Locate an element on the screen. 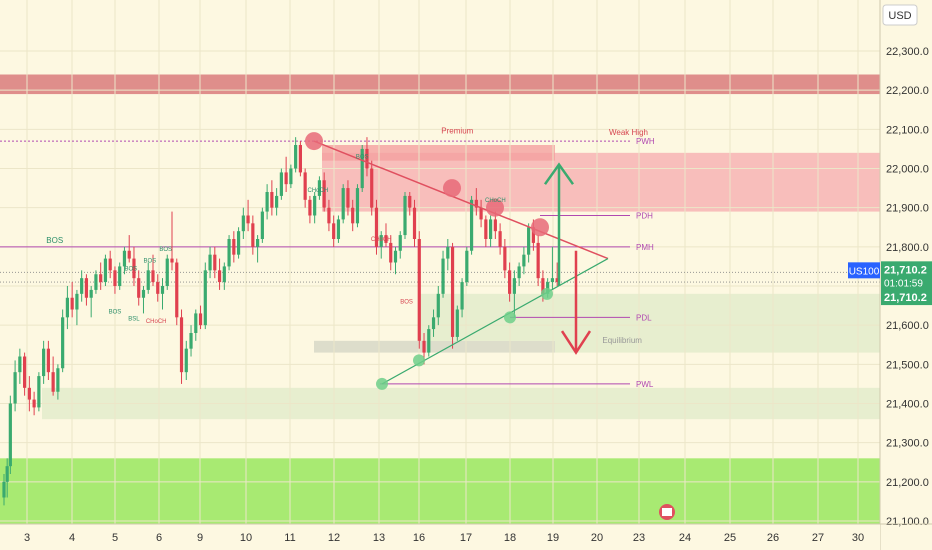  annotation-7: BOS is located at coordinates (130, 269).